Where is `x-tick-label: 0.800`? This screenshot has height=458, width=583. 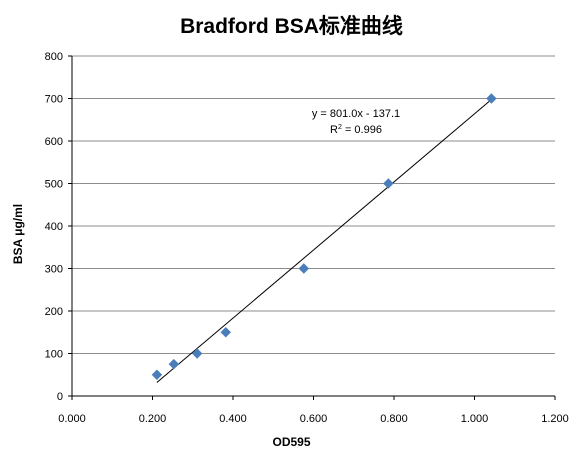 x-tick-label: 0.800 is located at coordinates (394, 419).